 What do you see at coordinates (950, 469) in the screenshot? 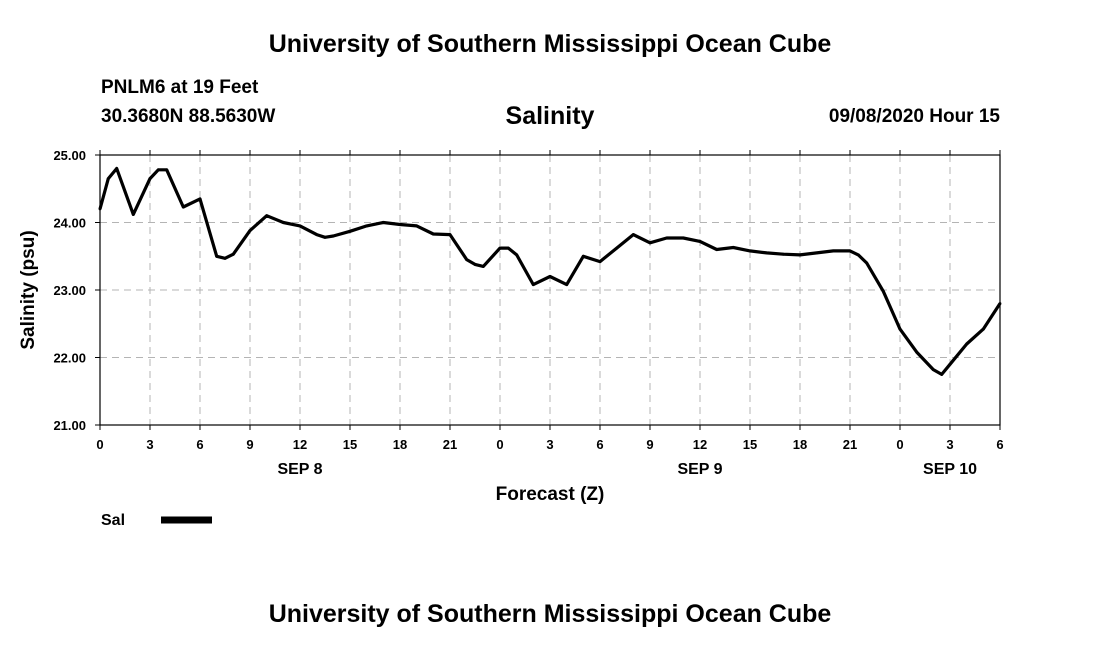
I see `x-day-label: SEP 10` at bounding box center [950, 469].